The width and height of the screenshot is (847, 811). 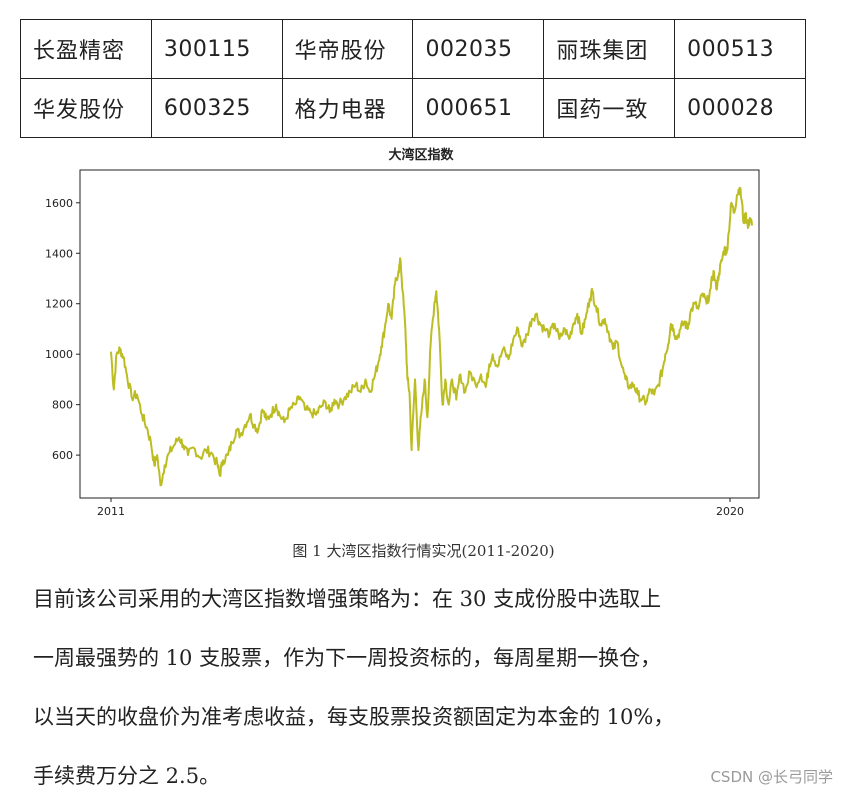 I want to click on y-tick-label: 1600, so click(x=59, y=203).